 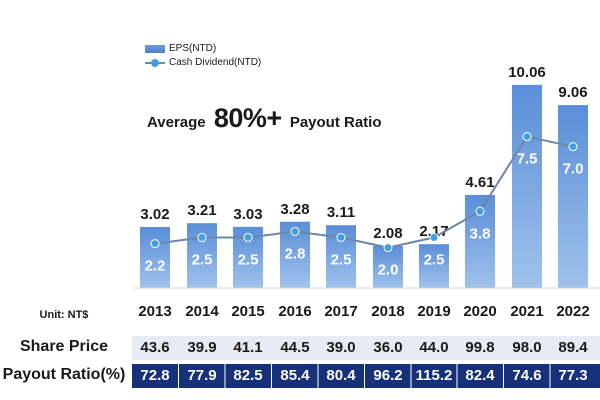 What do you see at coordinates (573, 311) in the screenshot?
I see `year-tick-label: 2022` at bounding box center [573, 311].